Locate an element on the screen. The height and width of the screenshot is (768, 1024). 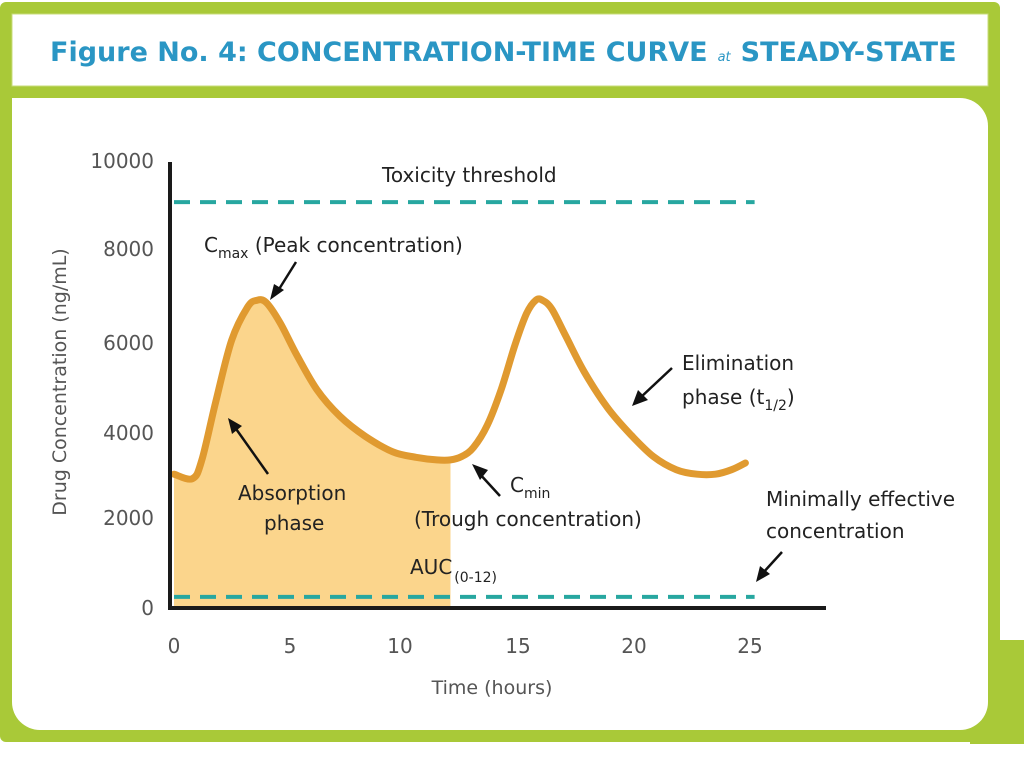
x-tick-label: 25 is located at coordinates (749, 646).